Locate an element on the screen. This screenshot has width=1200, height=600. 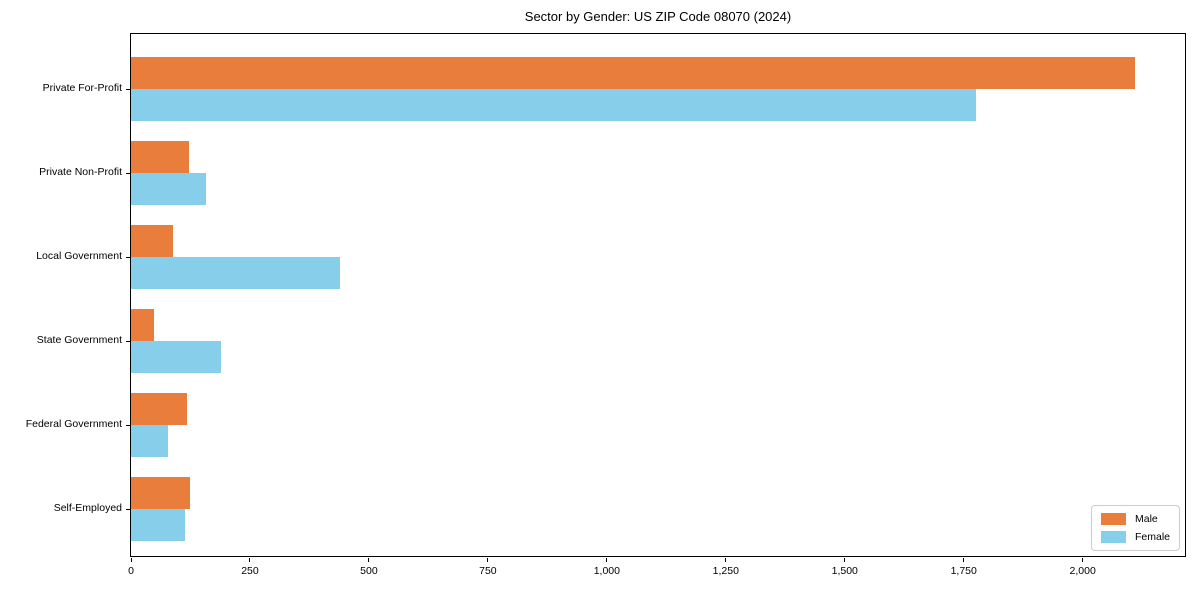
legend-swatch-male is located at coordinates (1113, 519).